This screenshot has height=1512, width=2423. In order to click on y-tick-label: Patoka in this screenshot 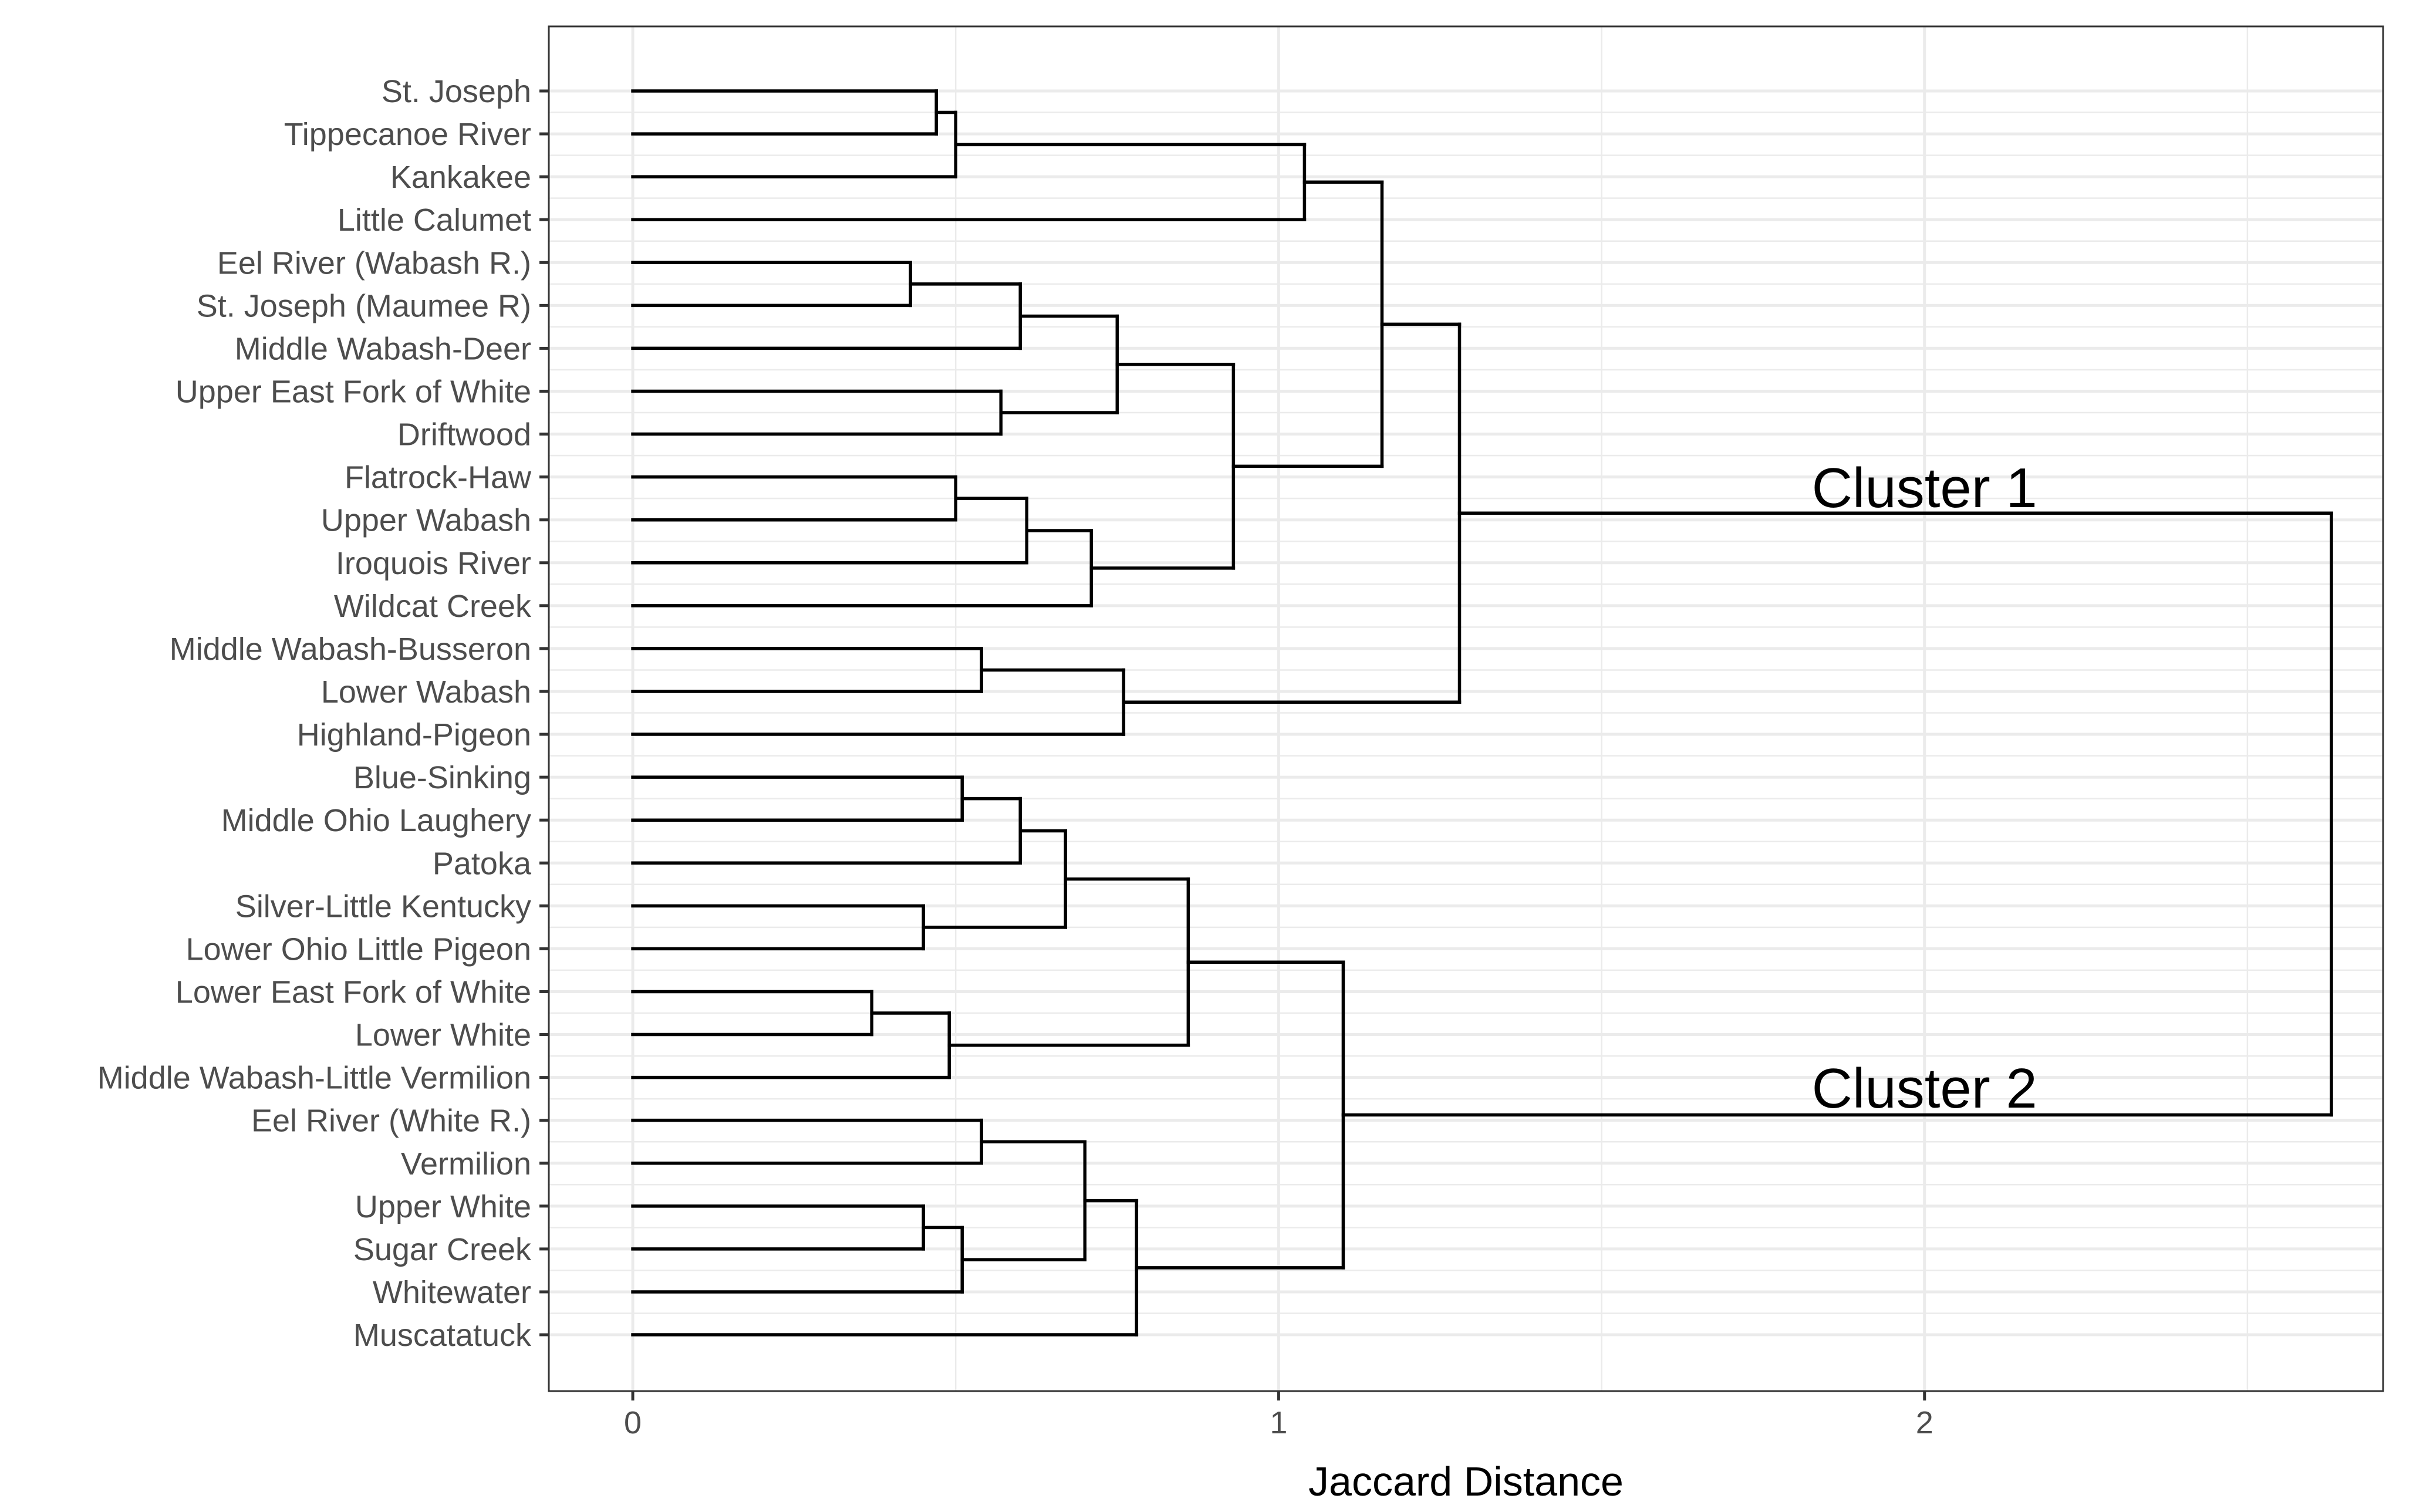, I will do `click(482, 864)`.